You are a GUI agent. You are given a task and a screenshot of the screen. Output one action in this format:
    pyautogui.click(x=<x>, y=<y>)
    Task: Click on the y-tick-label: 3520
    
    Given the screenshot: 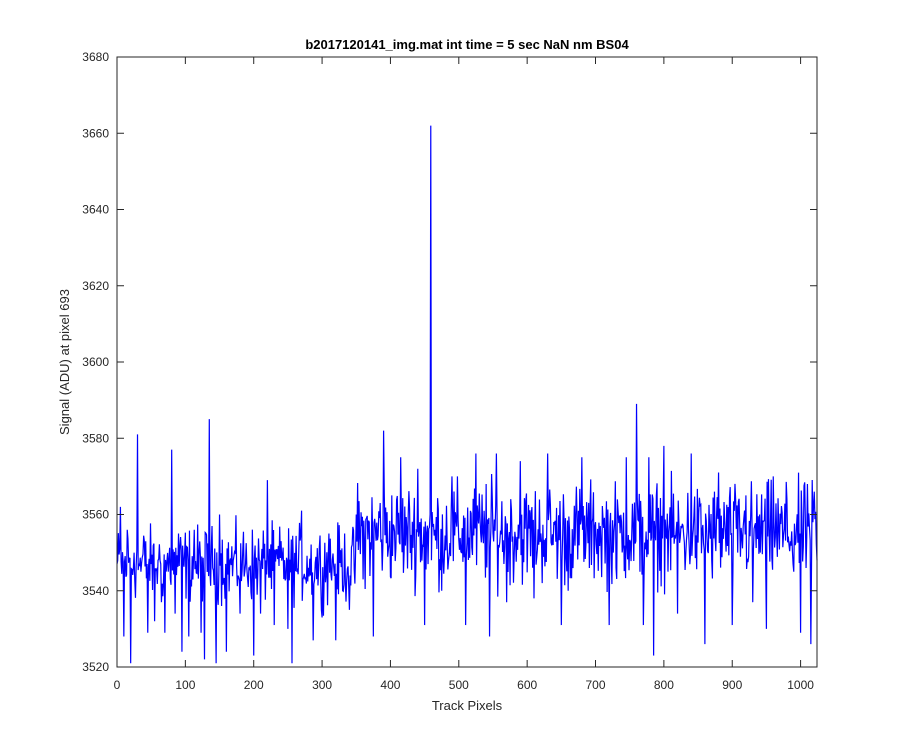 What is the action you would take?
    pyautogui.click(x=95, y=667)
    